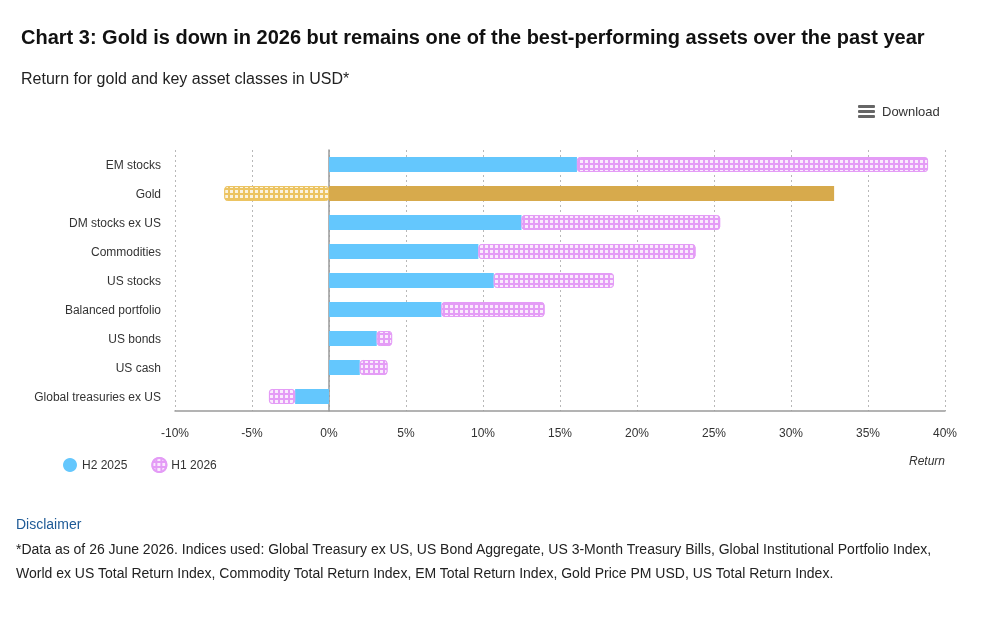 The height and width of the screenshot is (623, 1007). I want to click on x-tick-label: 15%, so click(560, 433).